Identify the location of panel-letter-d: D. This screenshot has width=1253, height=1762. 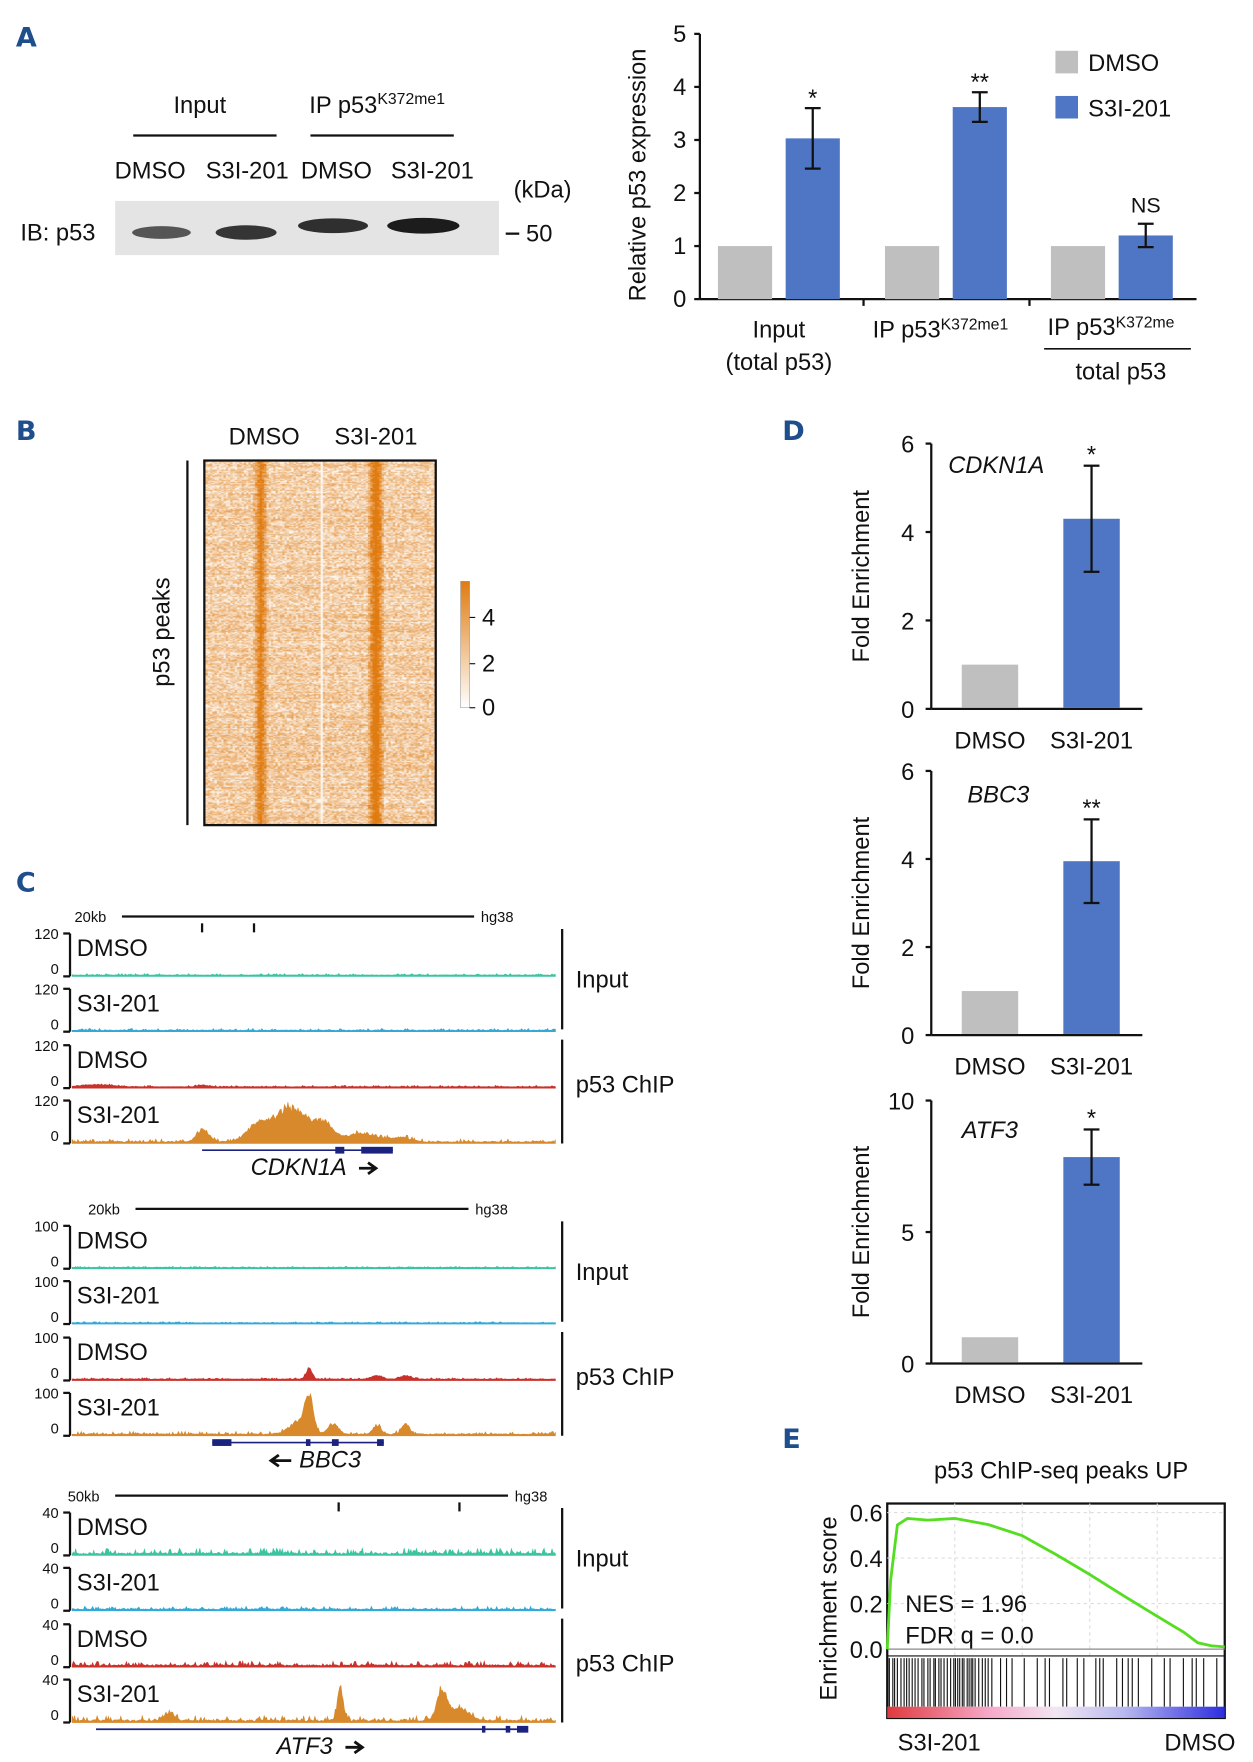
(793, 431).